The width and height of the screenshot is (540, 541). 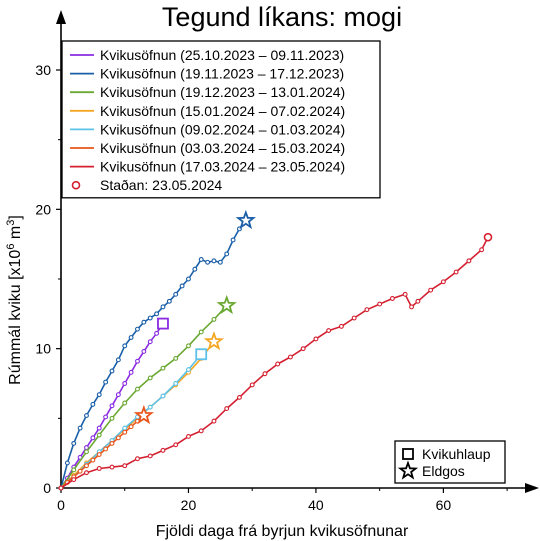 What do you see at coordinates (14, 300) in the screenshot?
I see `y-axis-label: Rúmmál kviku [x106 m3]` at bounding box center [14, 300].